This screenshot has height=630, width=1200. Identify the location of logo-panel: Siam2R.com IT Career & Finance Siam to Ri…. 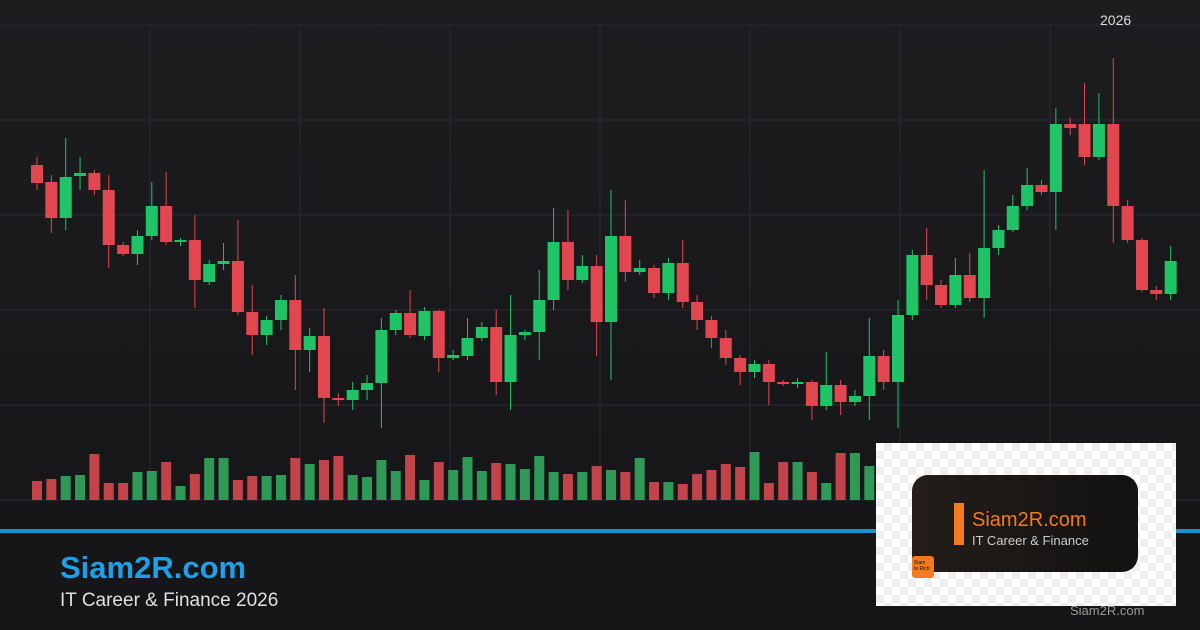
(1025, 526).